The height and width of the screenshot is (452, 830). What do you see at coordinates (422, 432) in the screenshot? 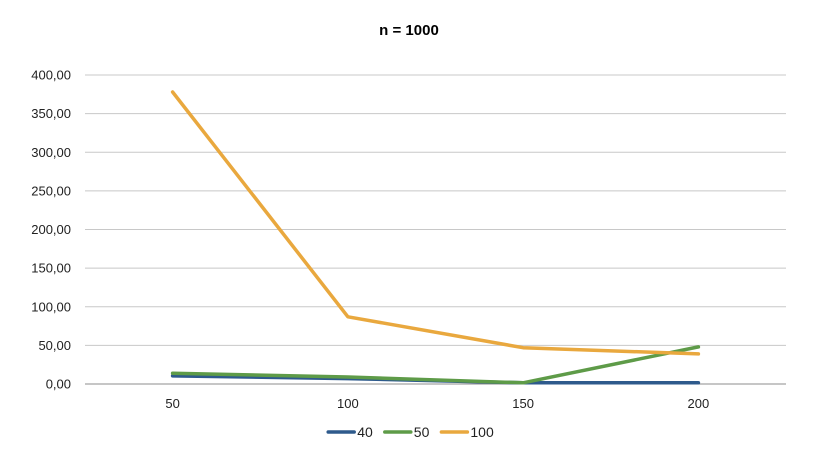
I see `legend-label: 50` at bounding box center [422, 432].